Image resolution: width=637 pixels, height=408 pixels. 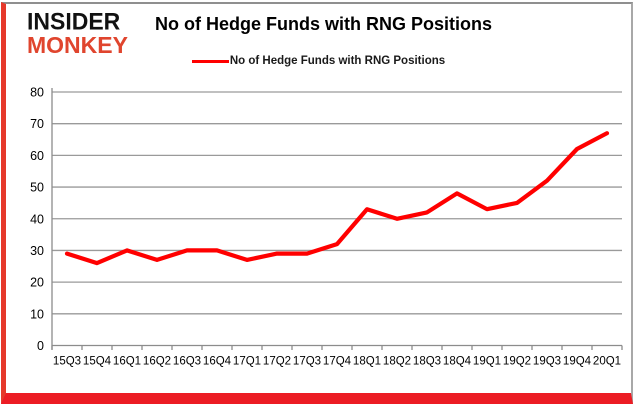 I want to click on y-tick-label: 60, so click(x=37, y=156).